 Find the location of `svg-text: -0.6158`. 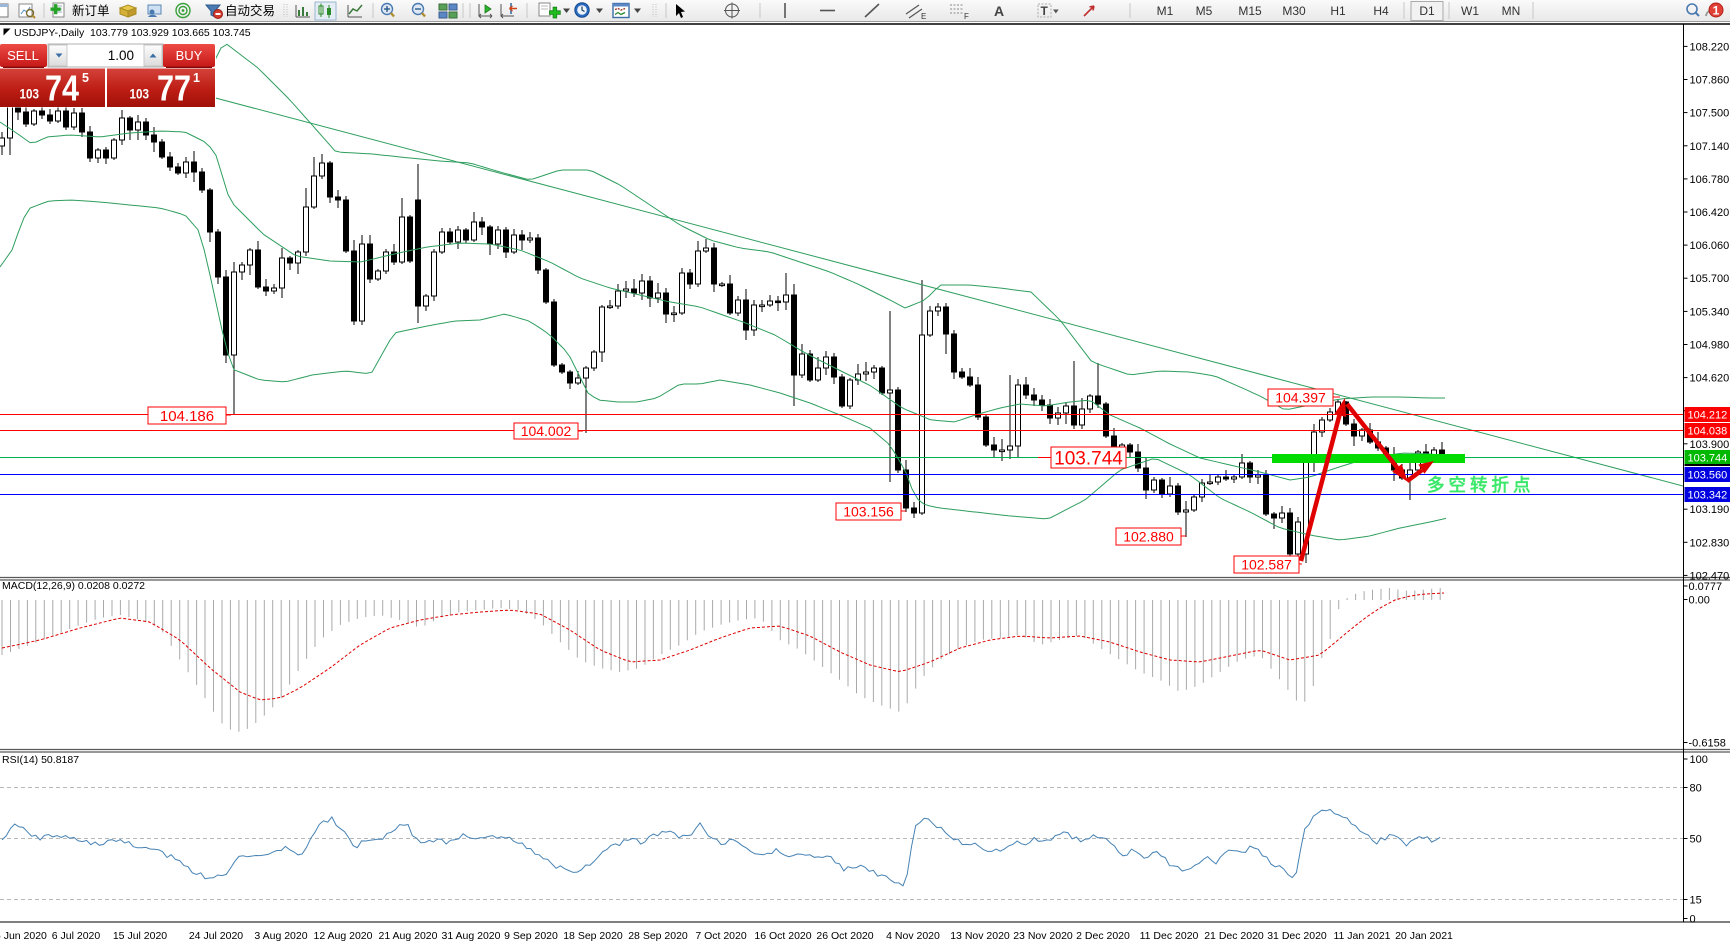

svg-text: -0.6158 is located at coordinates (1707, 744).